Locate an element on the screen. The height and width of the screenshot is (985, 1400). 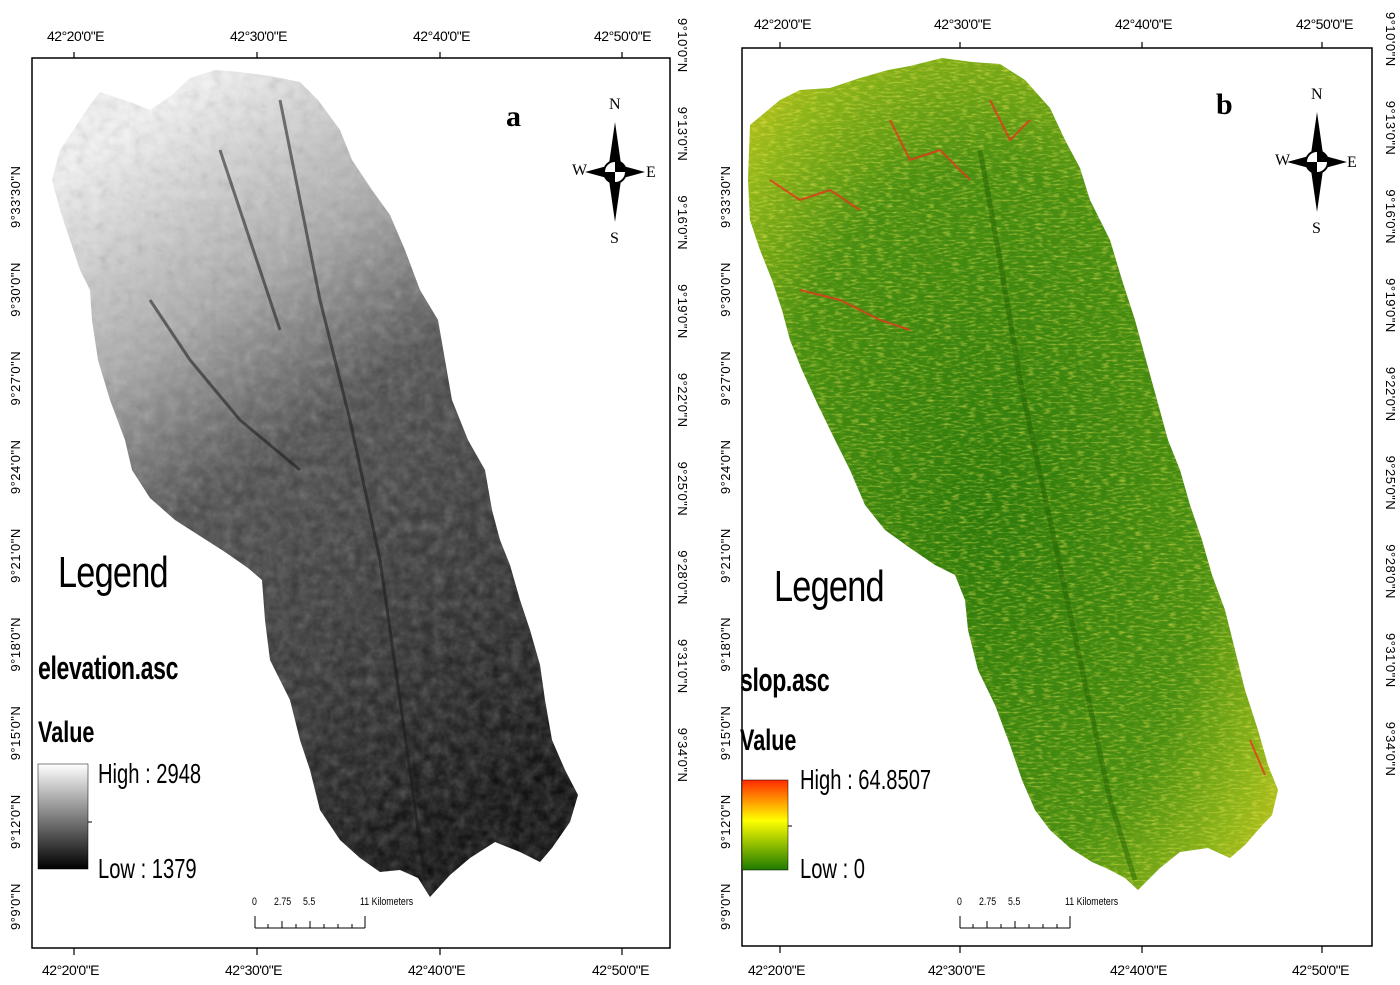
legend-low-label: Low : 0 is located at coordinates (833, 868).